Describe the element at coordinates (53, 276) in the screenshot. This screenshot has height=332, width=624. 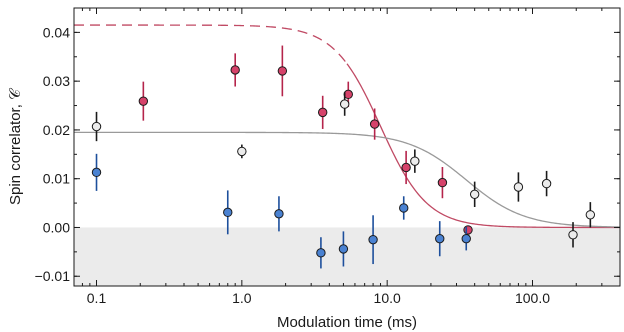
I see `y-tick-label: −0.01` at that location.